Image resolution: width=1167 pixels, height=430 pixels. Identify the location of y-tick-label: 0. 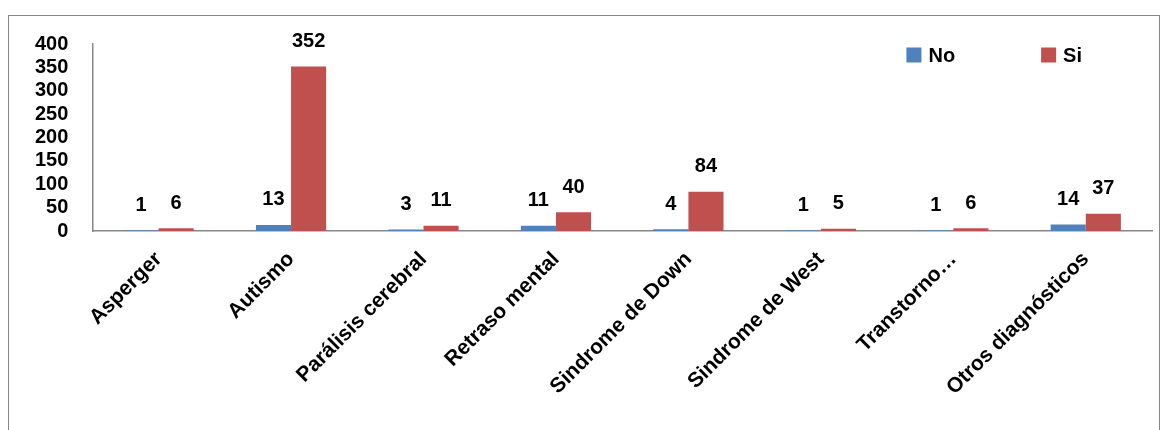
(63, 229).